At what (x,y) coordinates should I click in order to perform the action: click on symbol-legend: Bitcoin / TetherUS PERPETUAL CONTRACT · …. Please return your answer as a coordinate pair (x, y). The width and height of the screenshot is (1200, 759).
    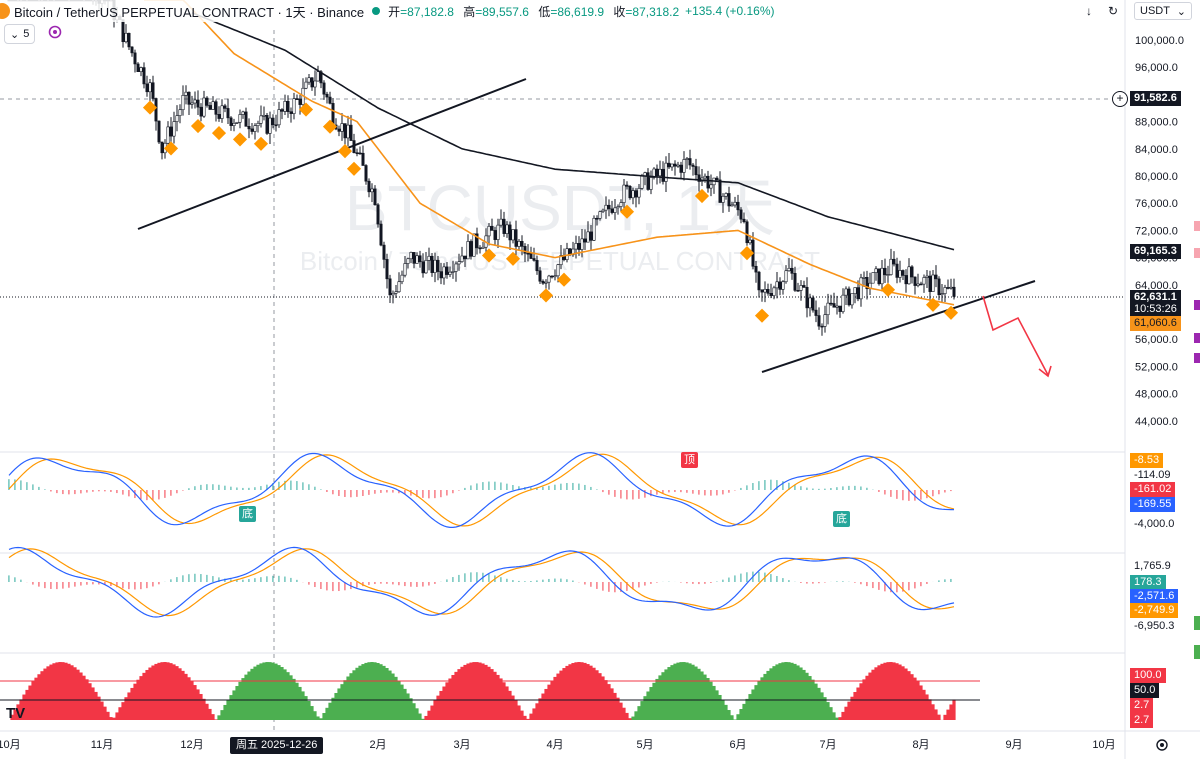
    Looking at the image, I should click on (390, 11).